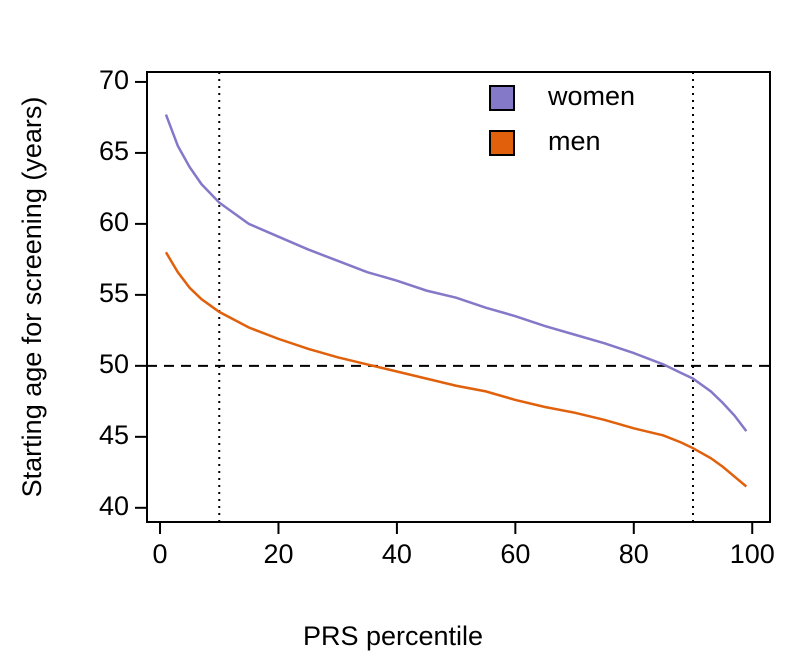 The height and width of the screenshot is (669, 788). Describe the element at coordinates (591, 96) in the screenshot. I see `legend-label: women` at that location.